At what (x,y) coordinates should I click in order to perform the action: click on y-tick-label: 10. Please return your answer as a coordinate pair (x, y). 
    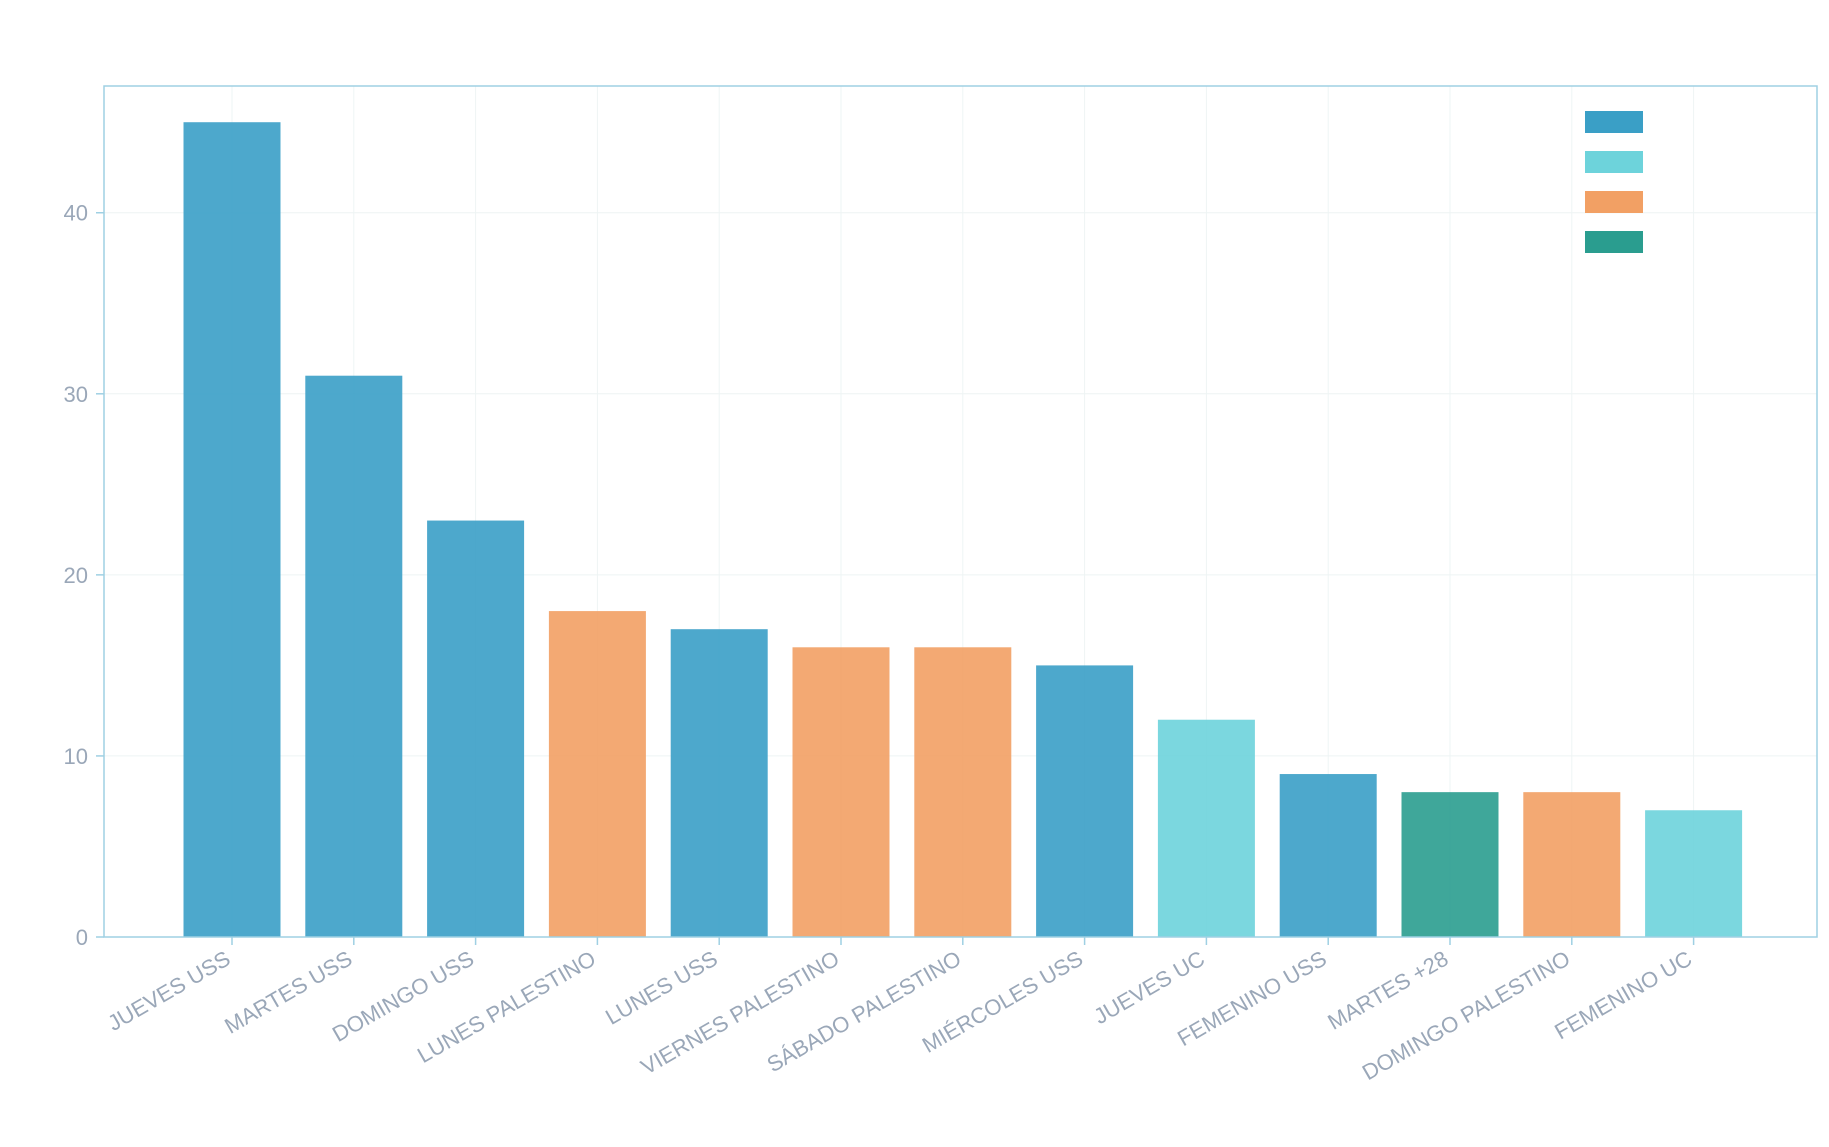
    Looking at the image, I should click on (76, 756).